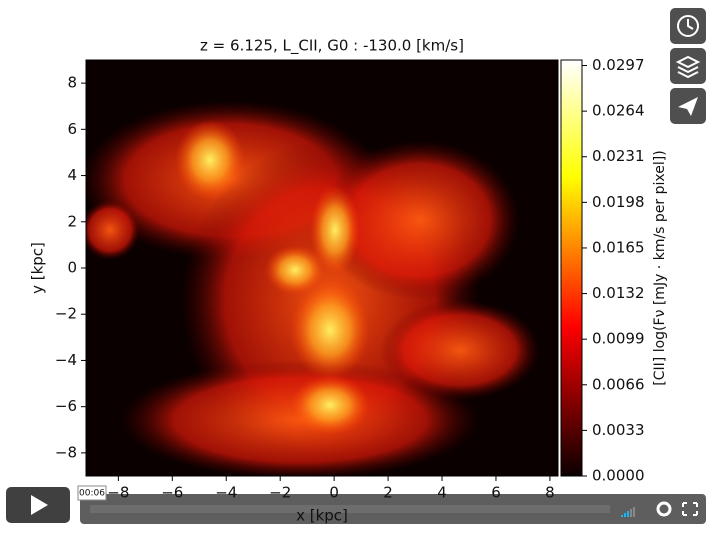  I want to click on colorbar-tick-label: 0.0264, so click(618, 111).